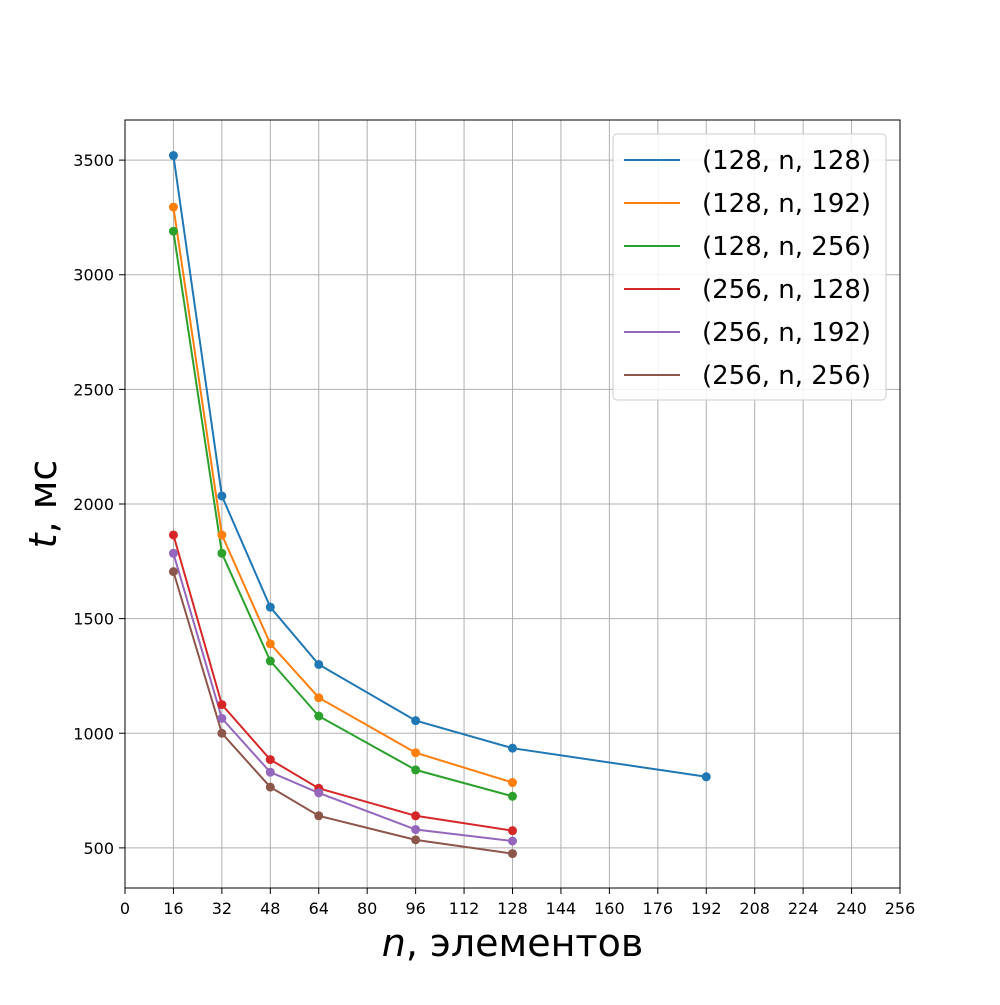  Describe the element at coordinates (93, 504) in the screenshot. I see `y-tick-label: 2000` at that location.